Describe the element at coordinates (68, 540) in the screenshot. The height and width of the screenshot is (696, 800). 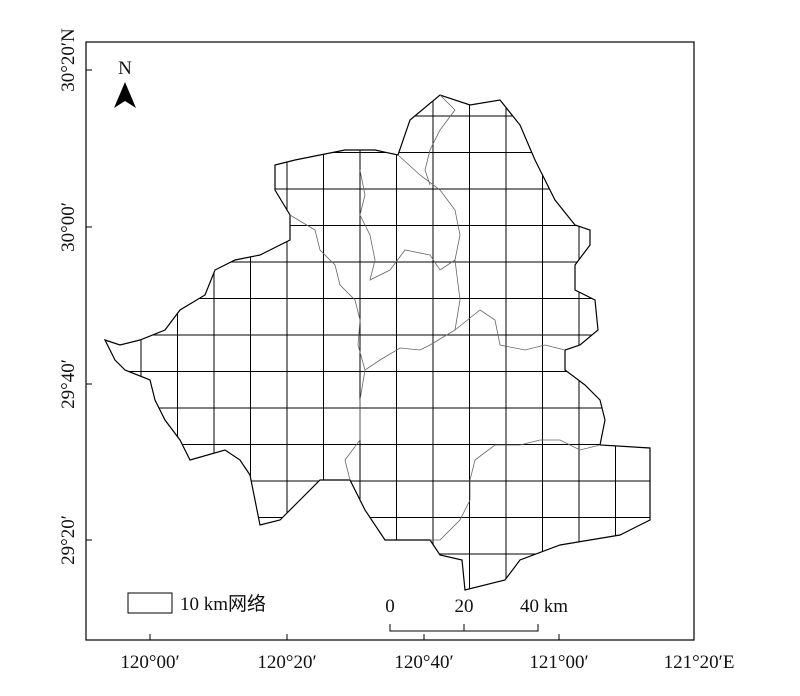
I see `y-tick-label: 29°20′` at that location.